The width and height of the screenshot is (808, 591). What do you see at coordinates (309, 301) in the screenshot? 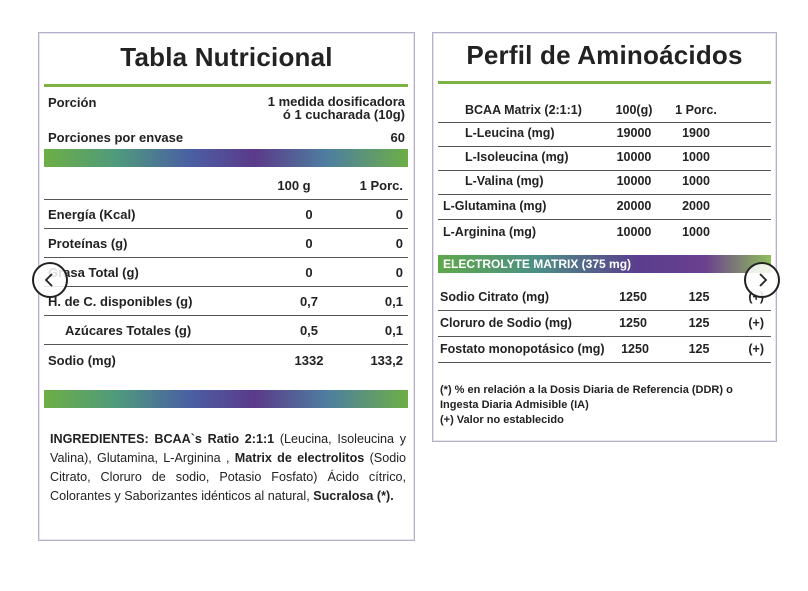
I see `table-row-100g: 0,7` at bounding box center [309, 301].